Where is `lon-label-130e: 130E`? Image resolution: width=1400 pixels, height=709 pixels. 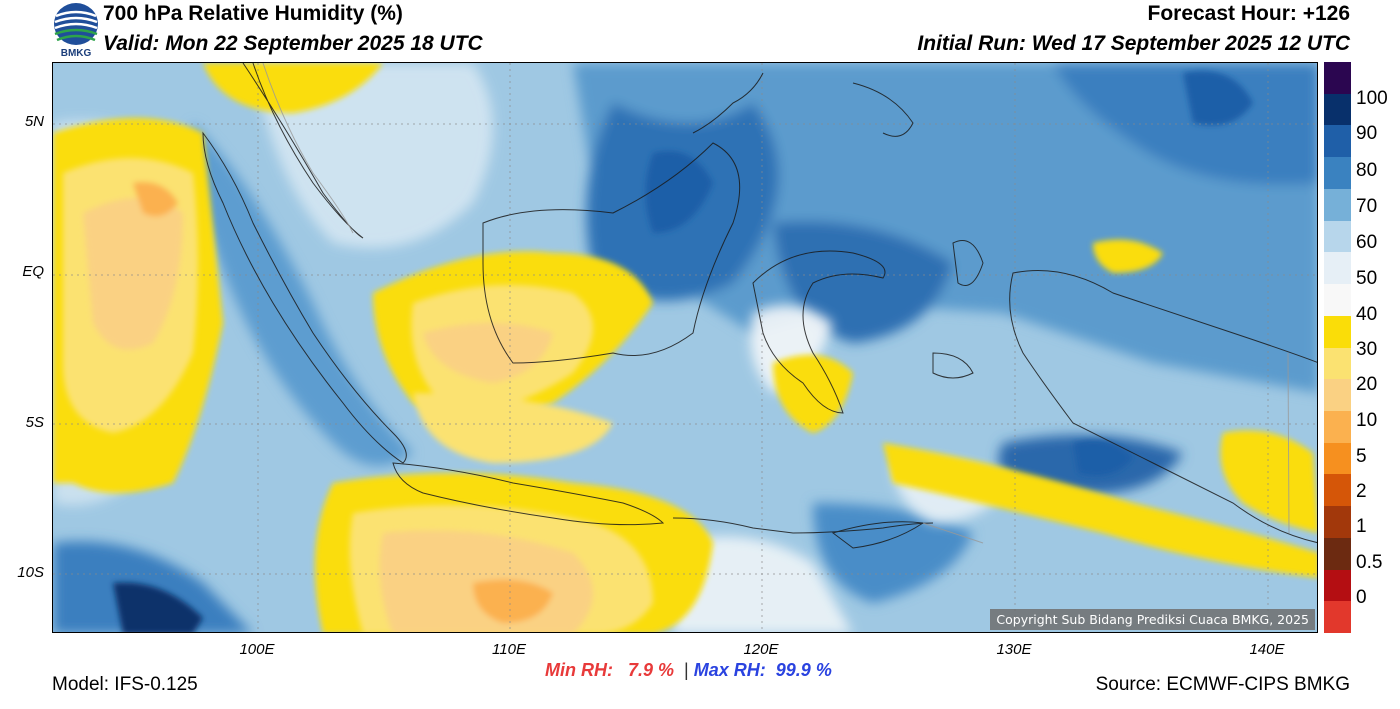 lon-label-130e: 130E is located at coordinates (1014, 649).